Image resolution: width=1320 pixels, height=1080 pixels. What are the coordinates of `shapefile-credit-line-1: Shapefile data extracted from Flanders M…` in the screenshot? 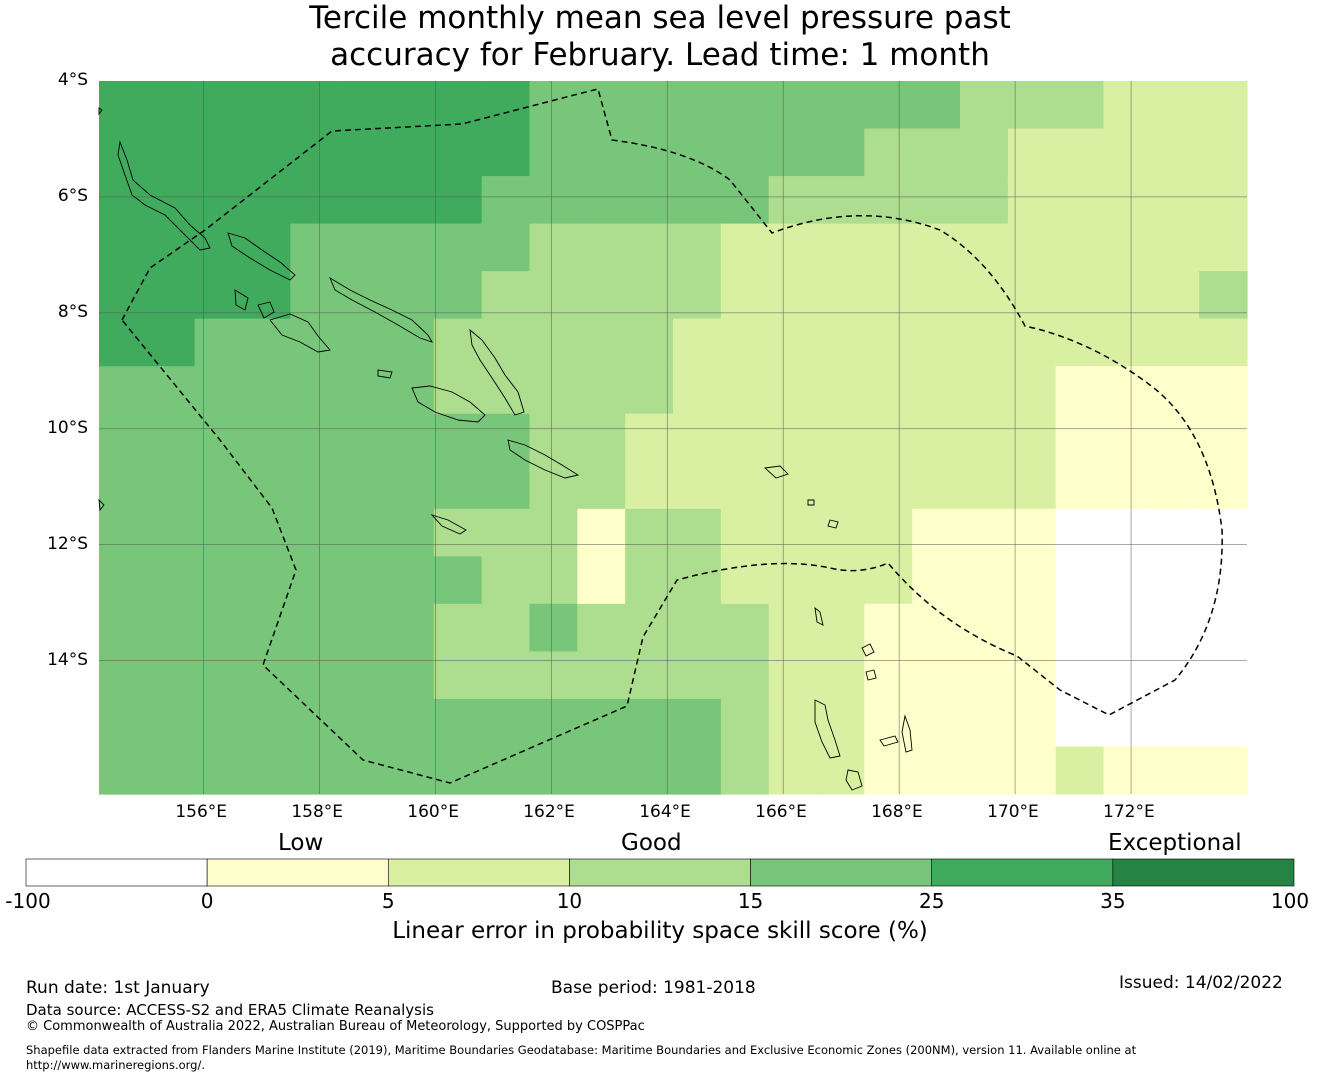 It's located at (581, 1050).